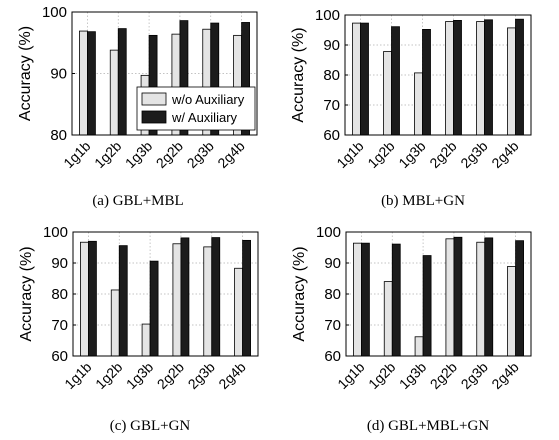  Describe the element at coordinates (204, 117) in the screenshot. I see `legend-label: w/ Auxiliary` at that location.